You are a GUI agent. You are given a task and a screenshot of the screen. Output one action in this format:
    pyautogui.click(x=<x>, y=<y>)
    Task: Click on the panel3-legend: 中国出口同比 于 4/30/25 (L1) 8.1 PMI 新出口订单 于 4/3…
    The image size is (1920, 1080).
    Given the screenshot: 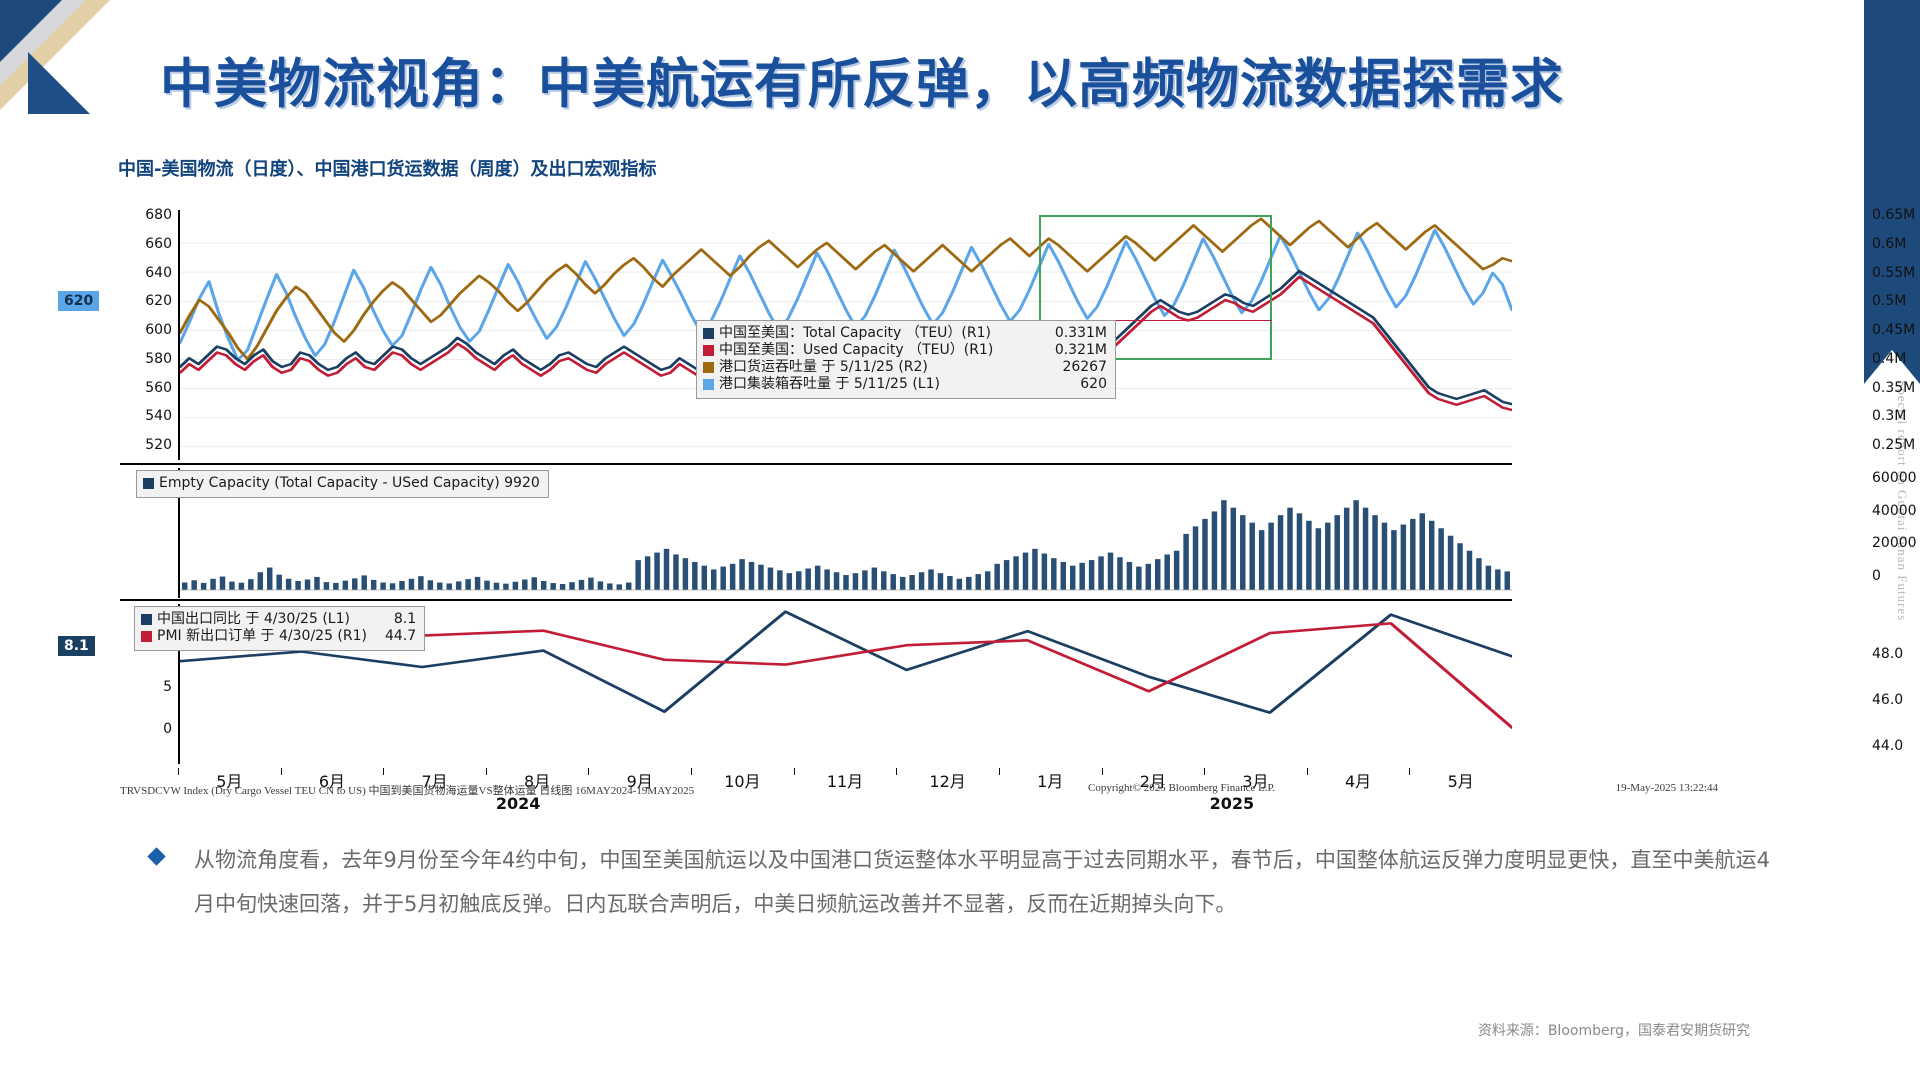 What is the action you would take?
    pyautogui.click(x=280, y=628)
    